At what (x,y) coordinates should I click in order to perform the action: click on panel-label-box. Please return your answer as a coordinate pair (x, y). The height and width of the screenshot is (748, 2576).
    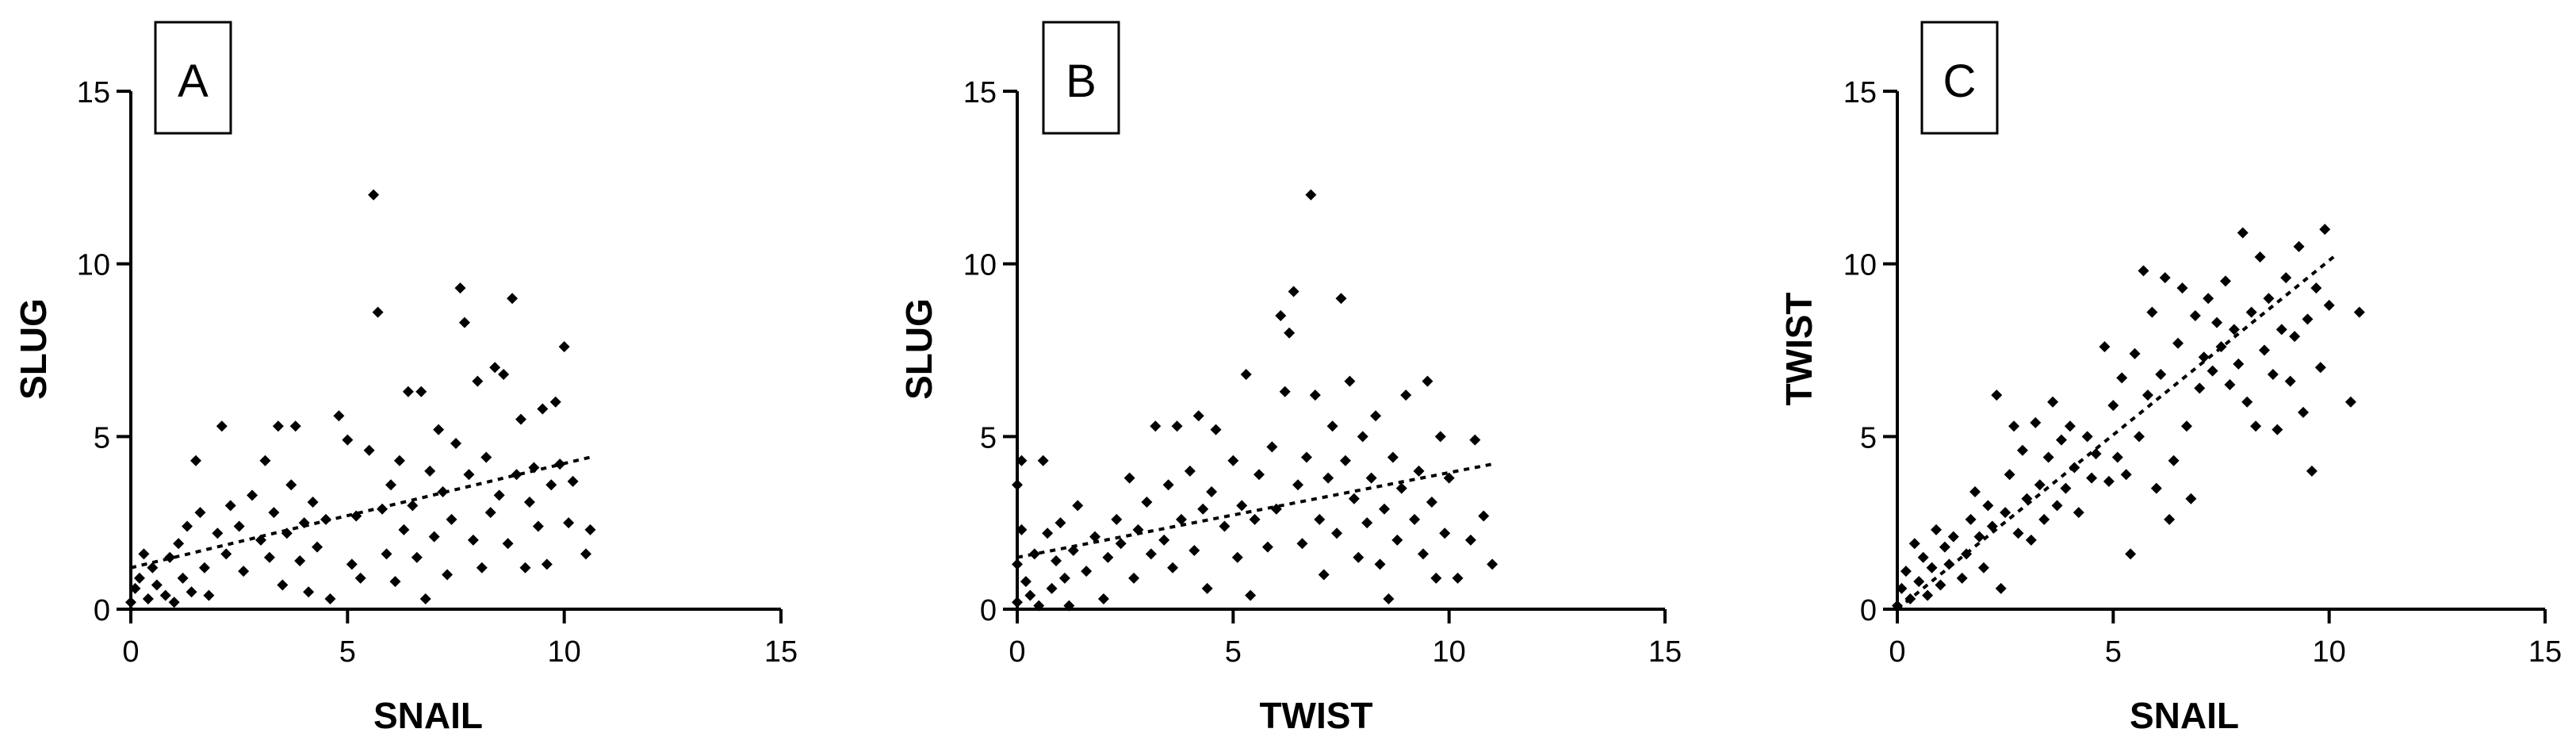
    Looking at the image, I should click on (193, 78).